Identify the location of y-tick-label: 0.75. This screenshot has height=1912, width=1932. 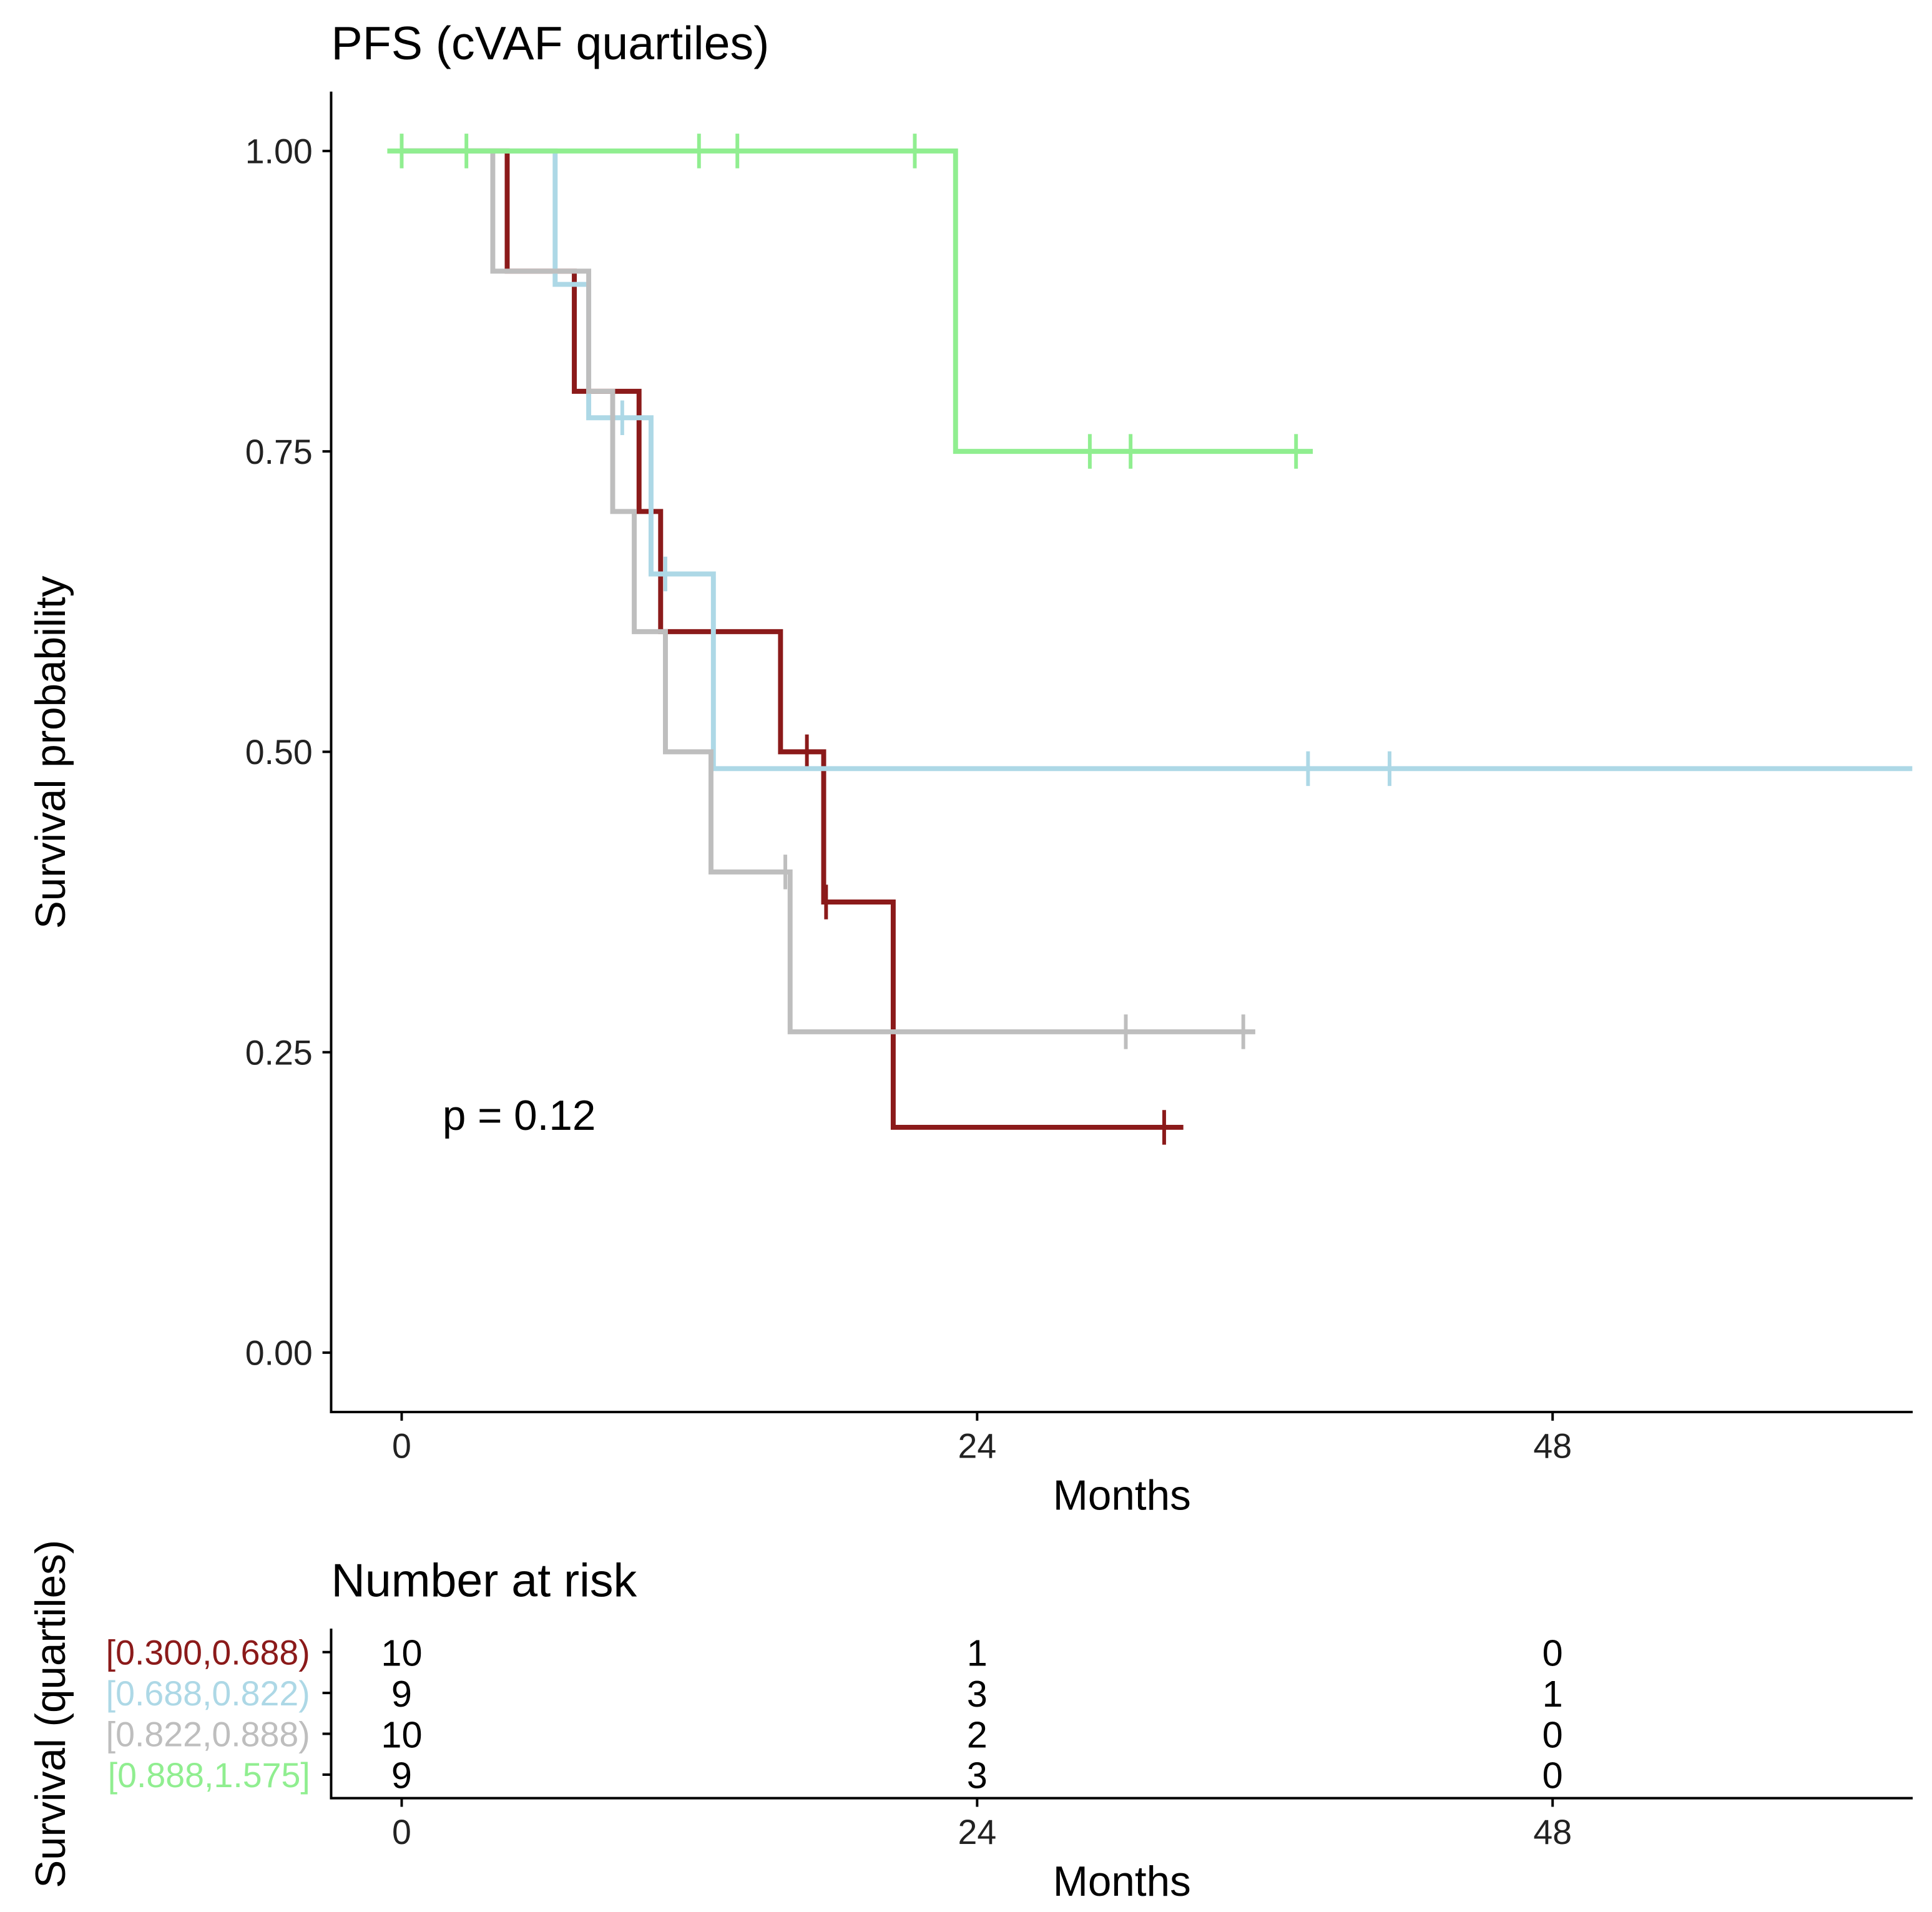
(279, 452).